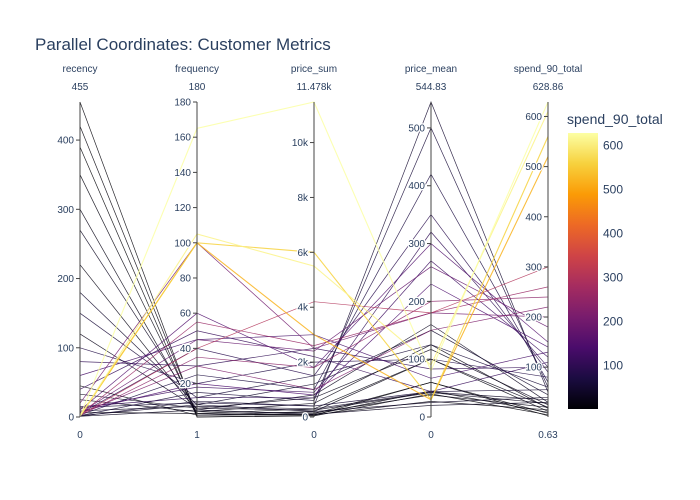 The image size is (700, 500). What do you see at coordinates (431, 87) in the screenshot?
I see `axis-range-max: 544.83` at bounding box center [431, 87].